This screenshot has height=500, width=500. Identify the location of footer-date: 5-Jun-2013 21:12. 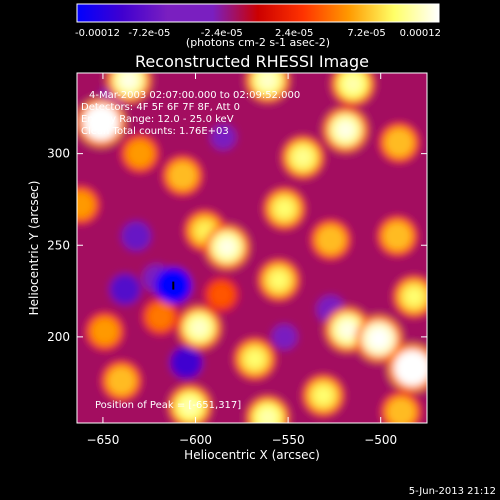
(452, 491).